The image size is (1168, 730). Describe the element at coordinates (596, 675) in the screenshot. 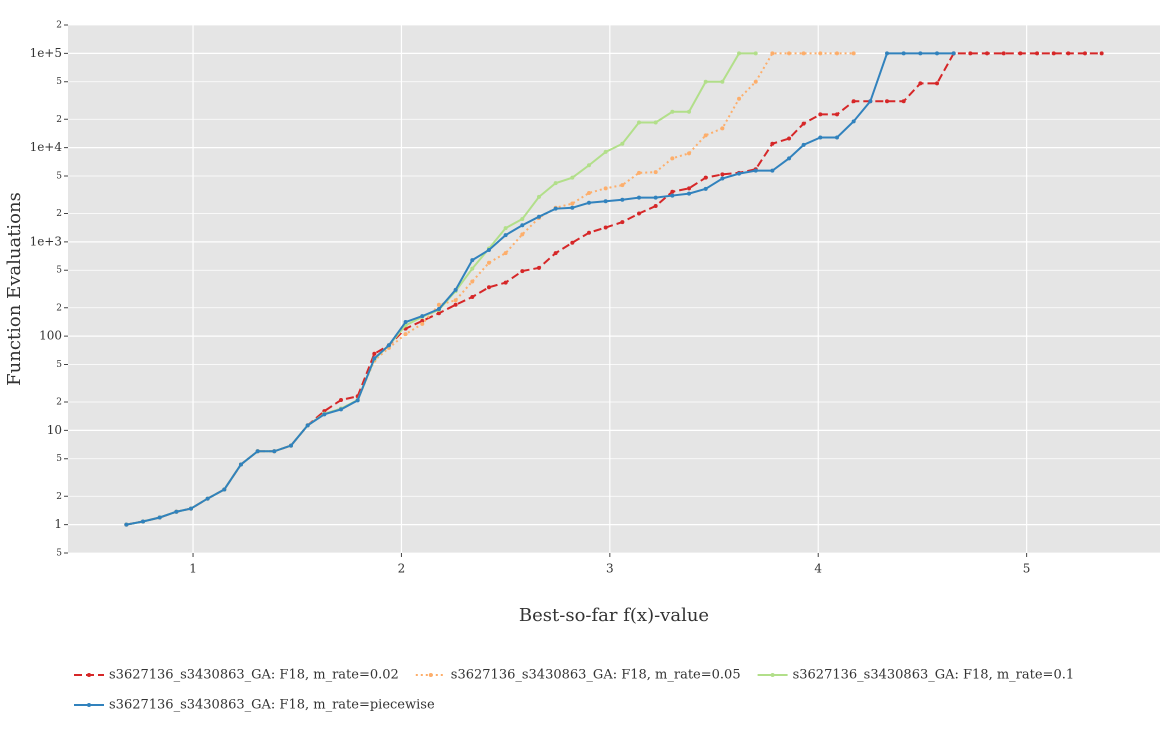

I see `legend-label: s3627136_s3430863_GA: F18, m_rate=0.05` at that location.